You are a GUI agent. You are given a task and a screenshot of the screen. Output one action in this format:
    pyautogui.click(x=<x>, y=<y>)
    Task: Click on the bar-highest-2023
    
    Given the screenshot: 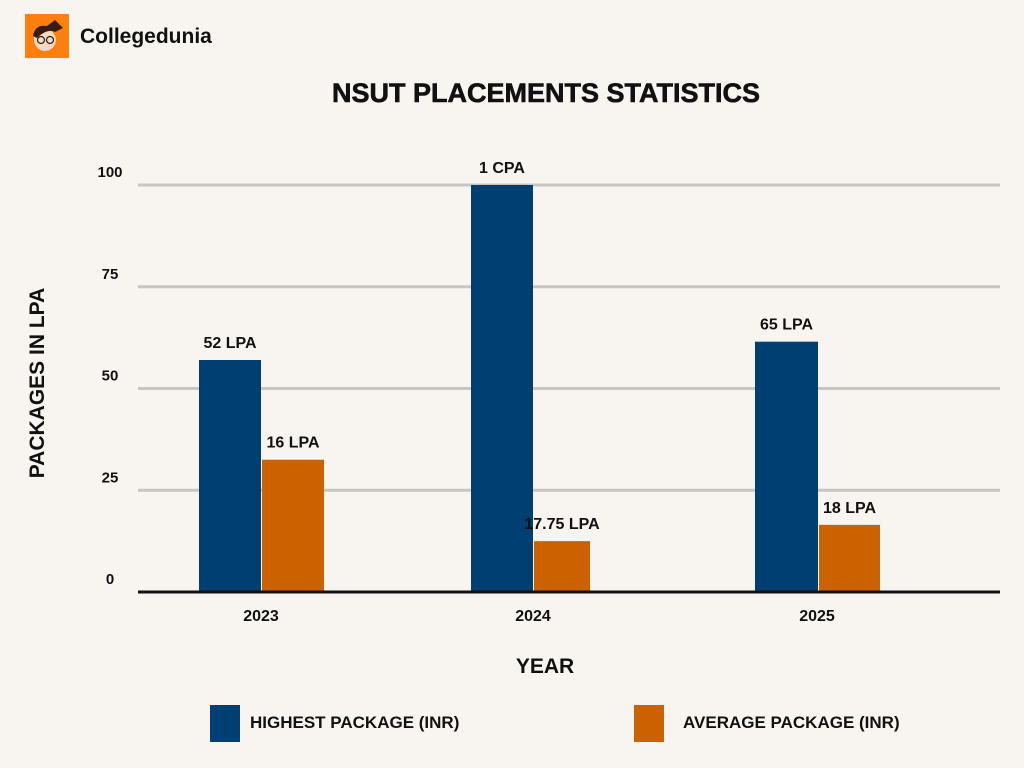 What is the action you would take?
    pyautogui.click(x=230, y=476)
    